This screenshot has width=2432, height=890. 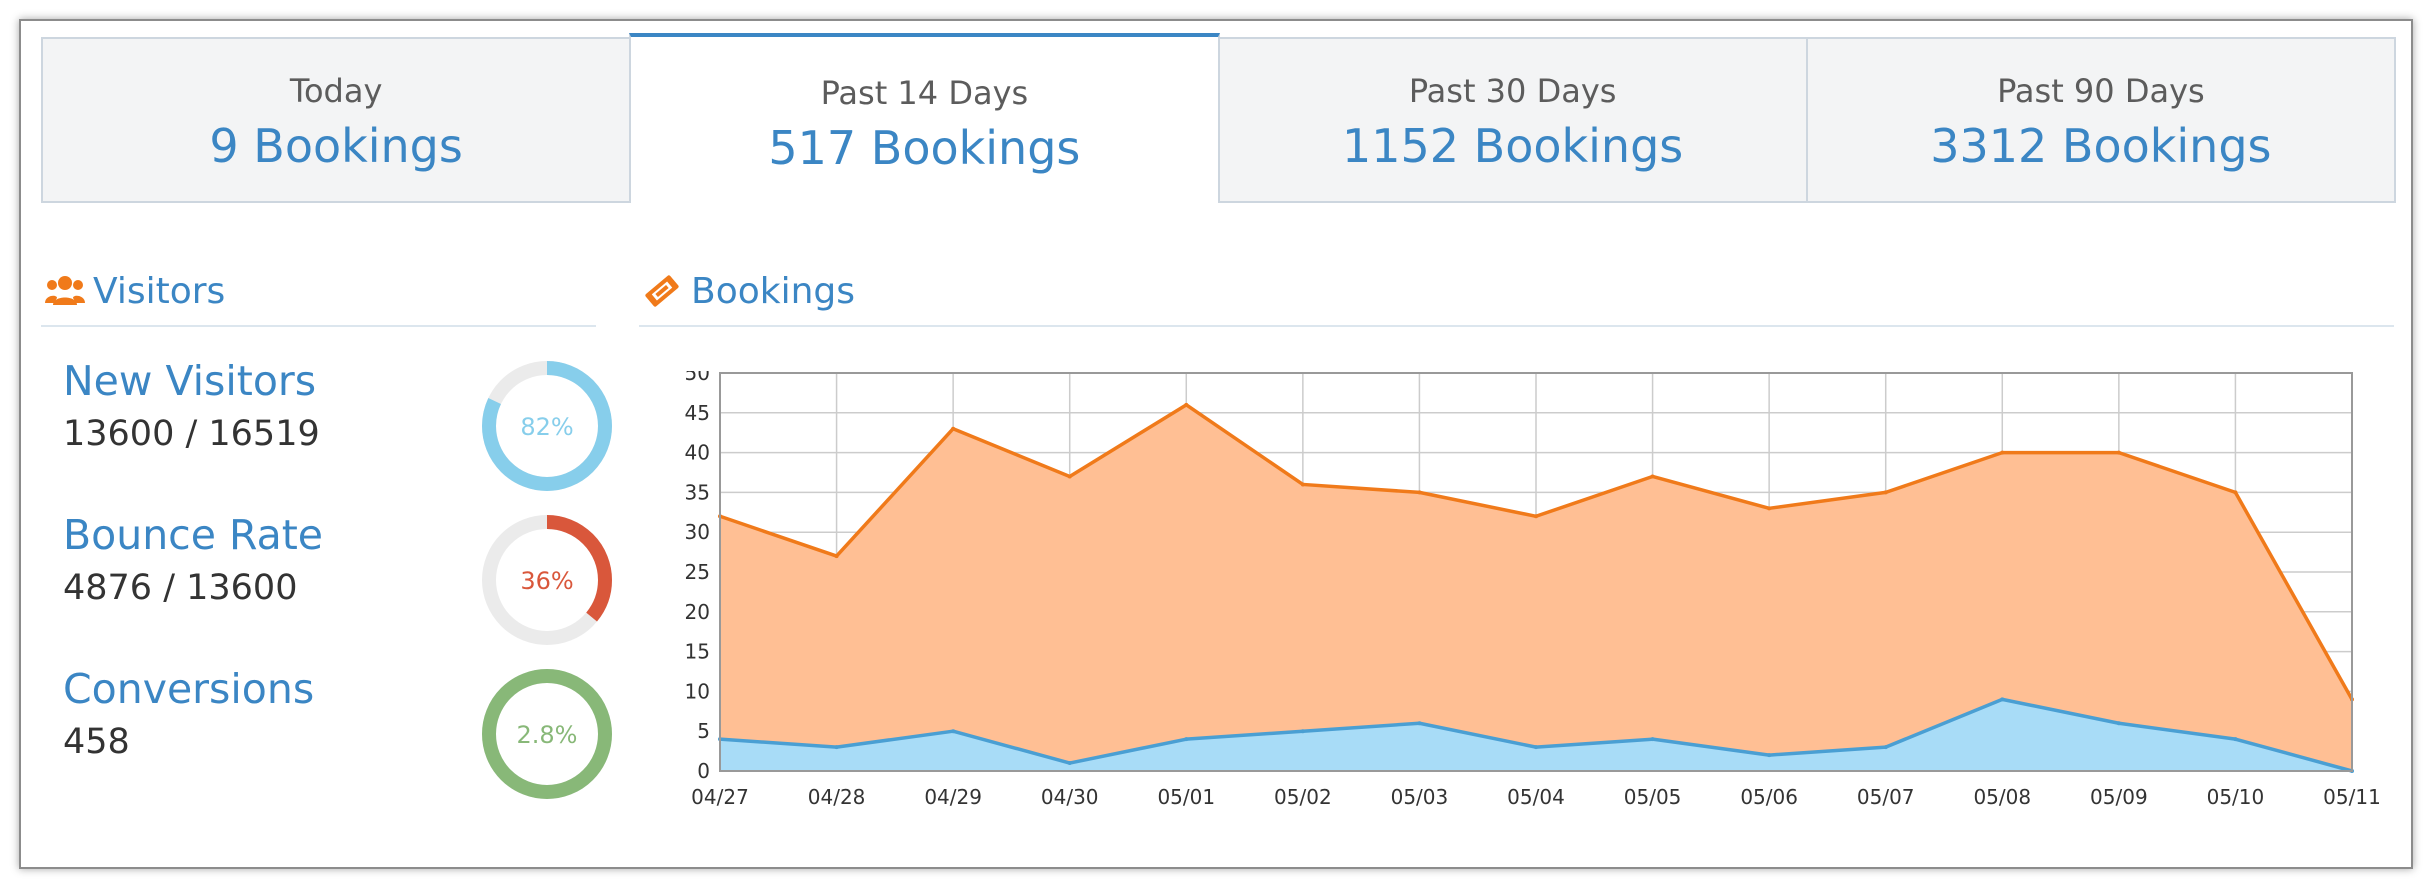 I want to click on donut-percent-label: 82%, so click(x=546, y=427).